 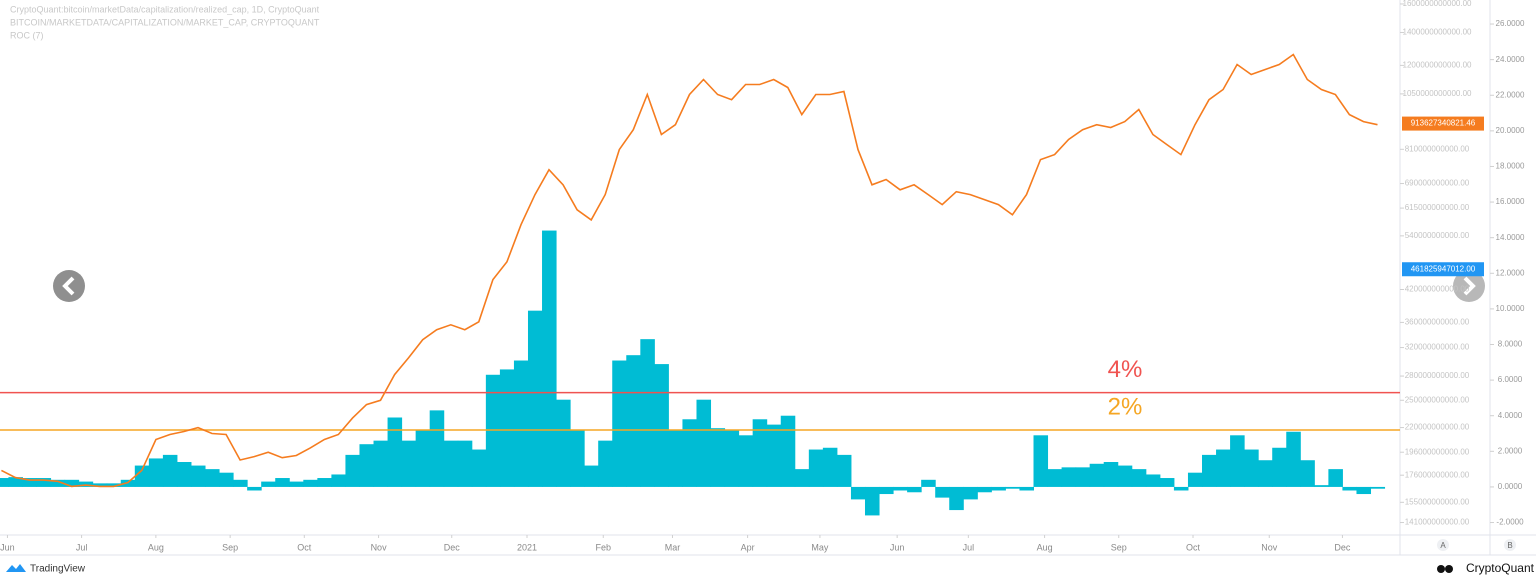 I want to click on next-arrow, so click(x=1469, y=286).